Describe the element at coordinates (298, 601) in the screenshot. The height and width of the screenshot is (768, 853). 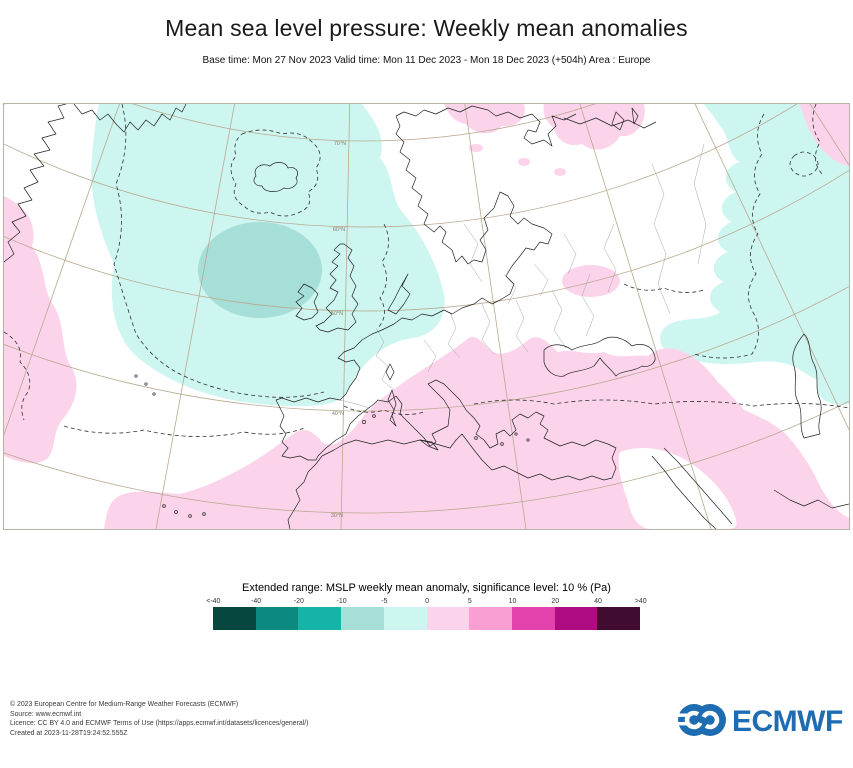
I see `legend-tick: -20` at that location.